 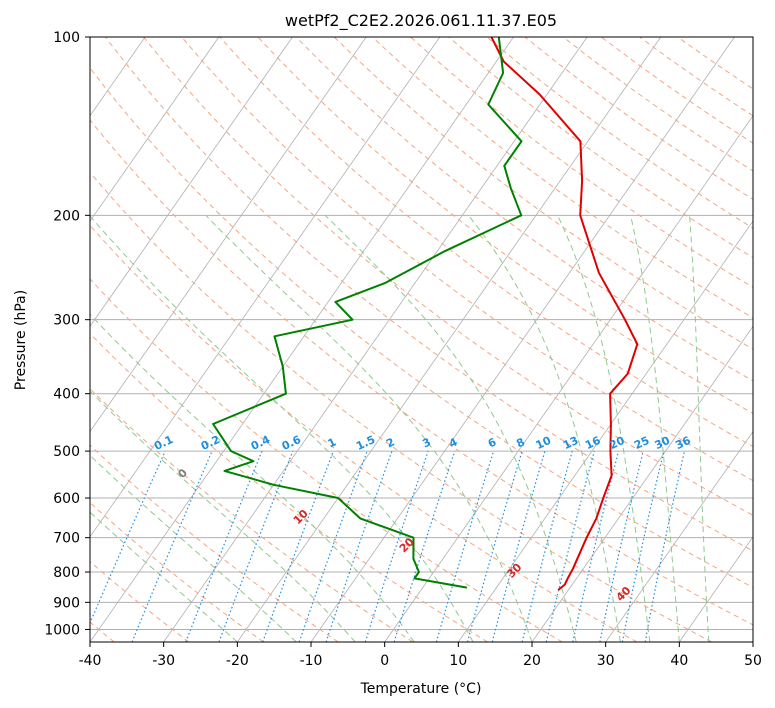 What do you see at coordinates (606, 661) in the screenshot?
I see `x-tick-label: 30` at bounding box center [606, 661].